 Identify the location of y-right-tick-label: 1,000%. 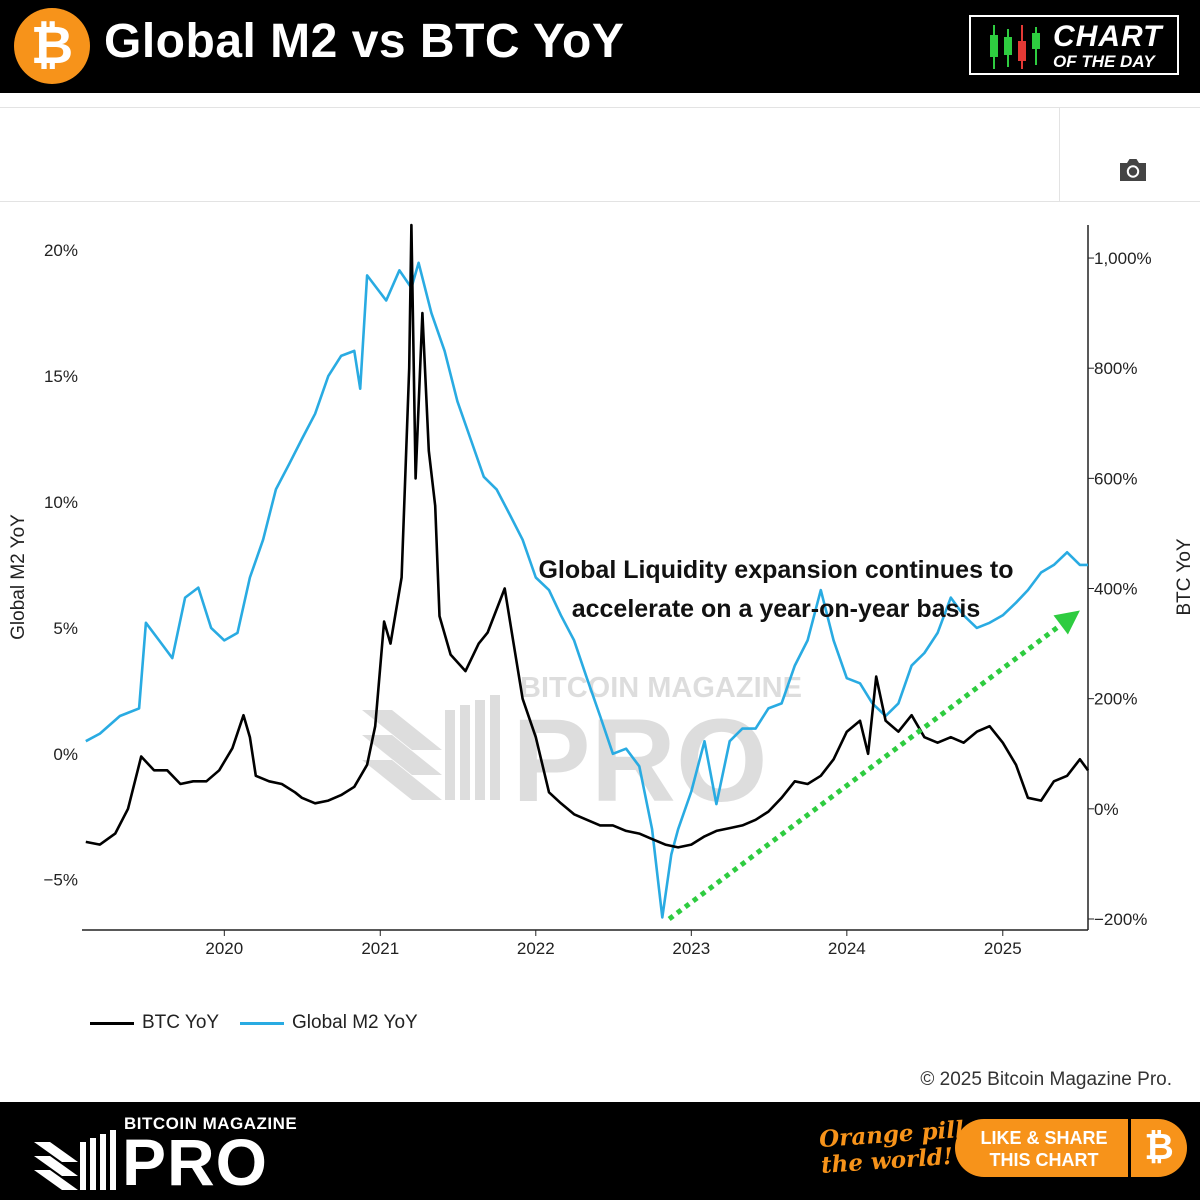
(1123, 258).